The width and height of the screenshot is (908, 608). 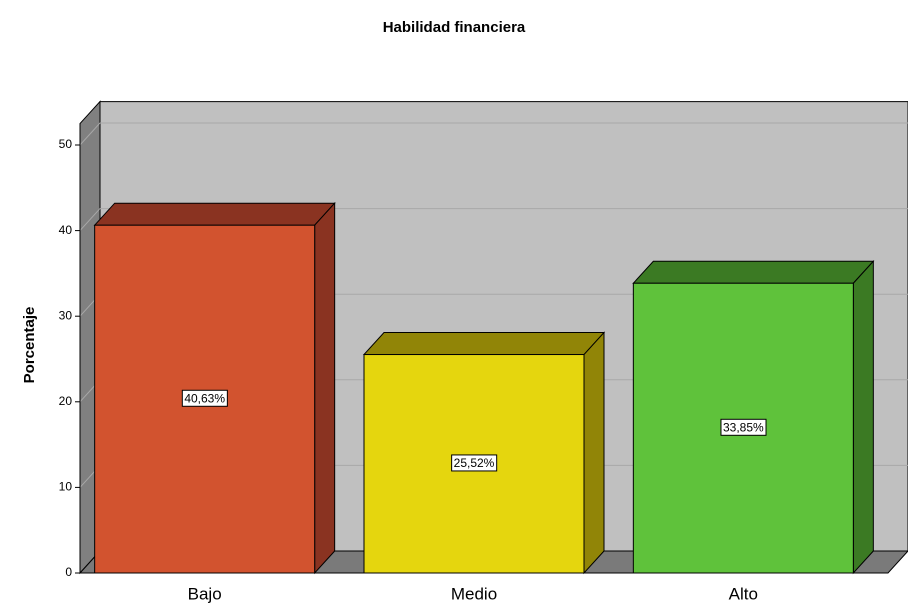 What do you see at coordinates (66, 315) in the screenshot?
I see `y-tick-label: 30` at bounding box center [66, 315].